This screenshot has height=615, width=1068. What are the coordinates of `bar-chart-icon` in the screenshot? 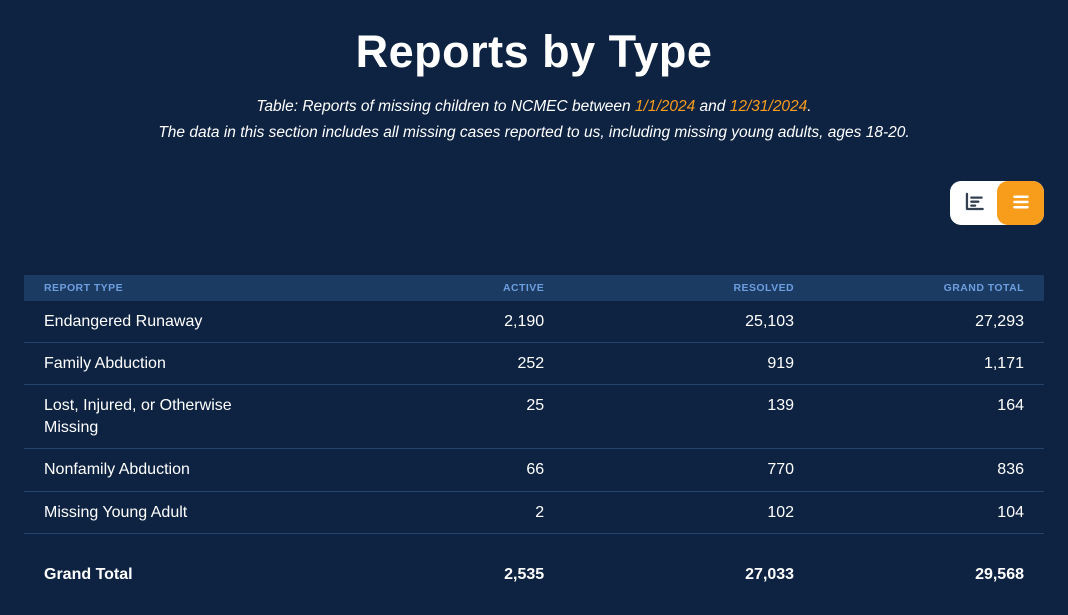 It's located at (974, 203).